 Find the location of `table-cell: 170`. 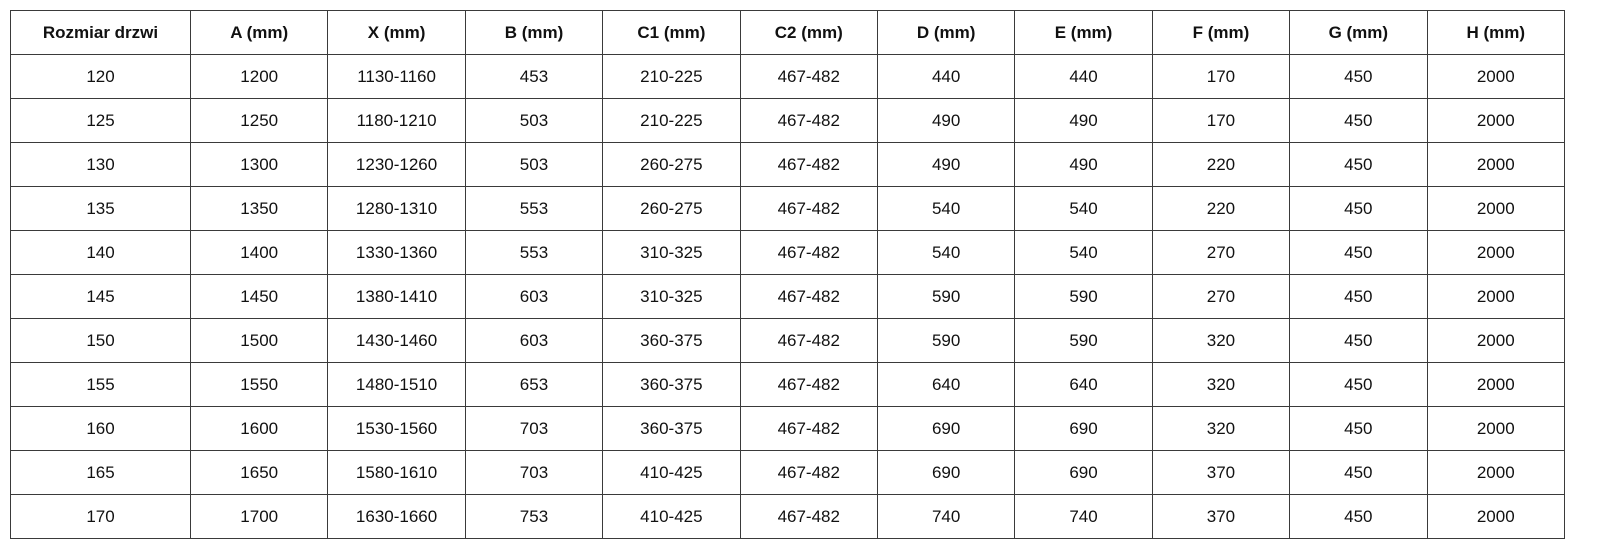

table-cell: 170 is located at coordinates (1221, 76).